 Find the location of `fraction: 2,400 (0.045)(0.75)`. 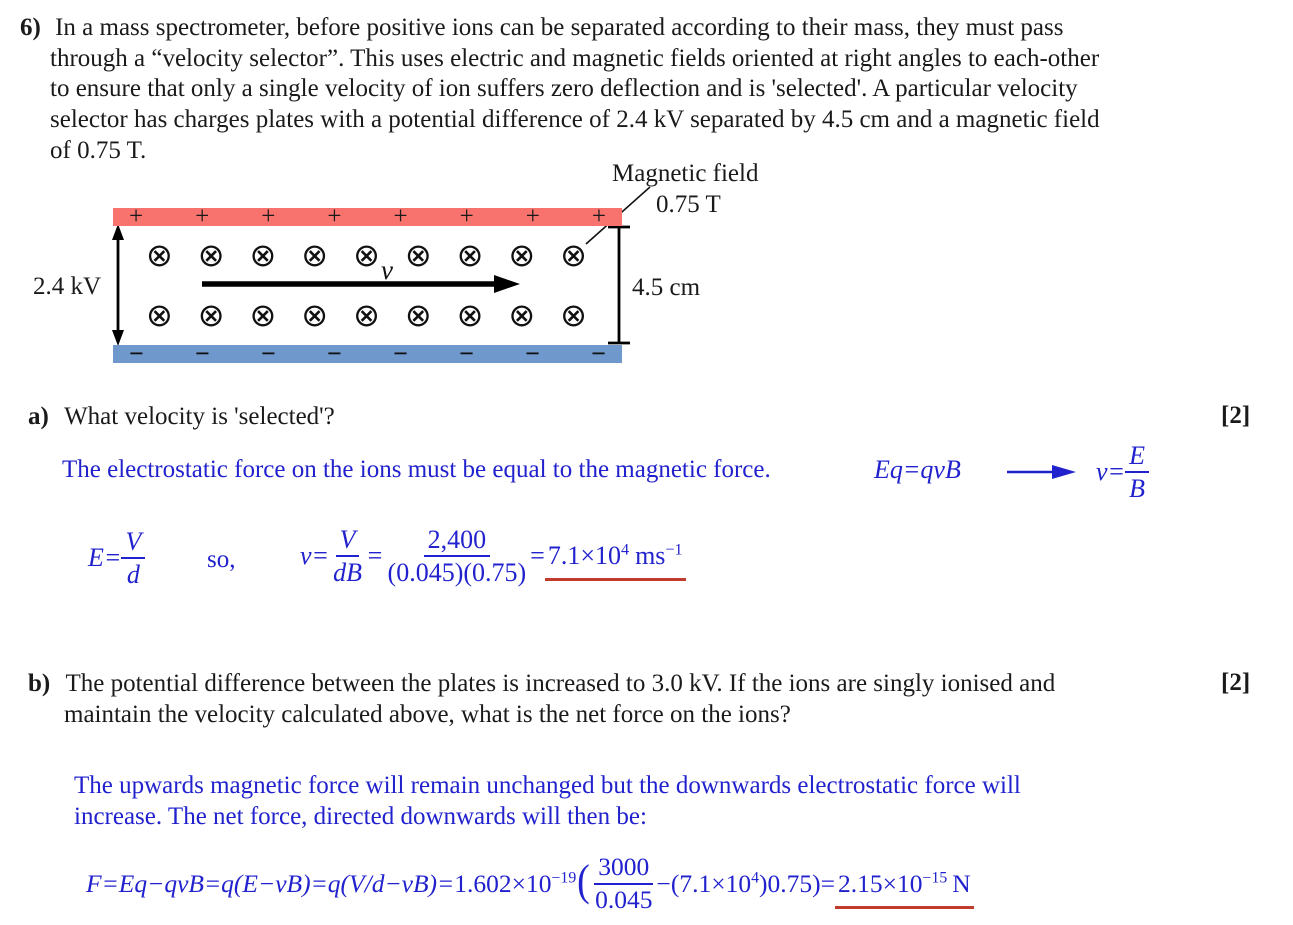

fraction: 2,400 (0.045)(0.75) is located at coordinates (457, 556).